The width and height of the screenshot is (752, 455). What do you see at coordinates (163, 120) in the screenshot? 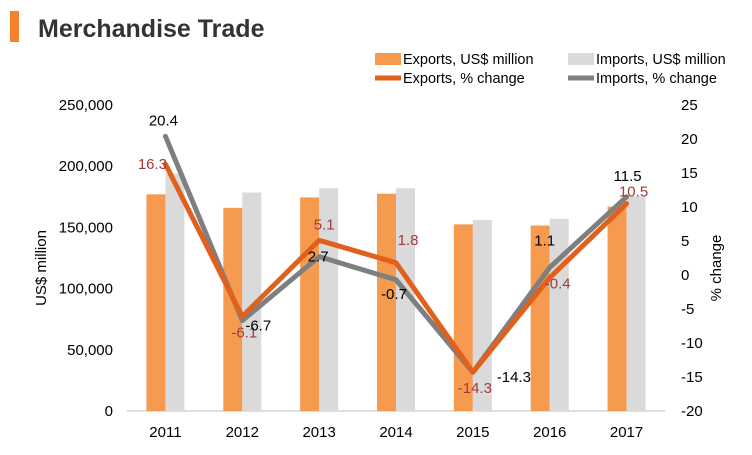
I see `imports-change-label: 20.4` at bounding box center [163, 120].